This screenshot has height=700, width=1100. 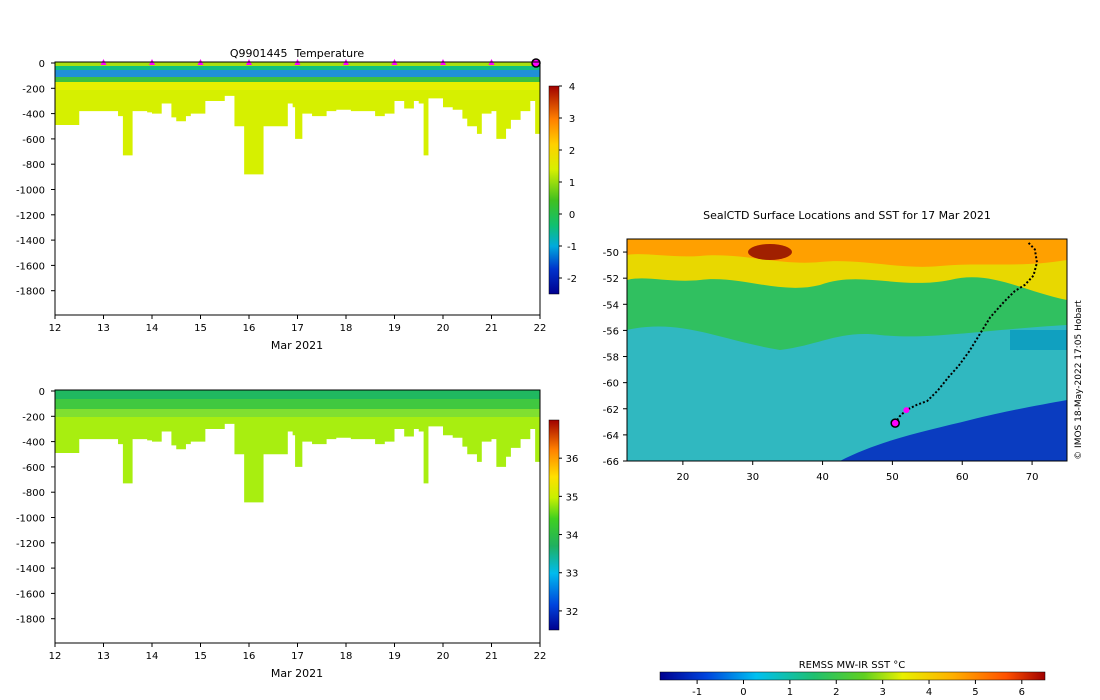 What do you see at coordinates (297, 122) in the screenshot?
I see `temperature-deep-fill` at bounding box center [297, 122].